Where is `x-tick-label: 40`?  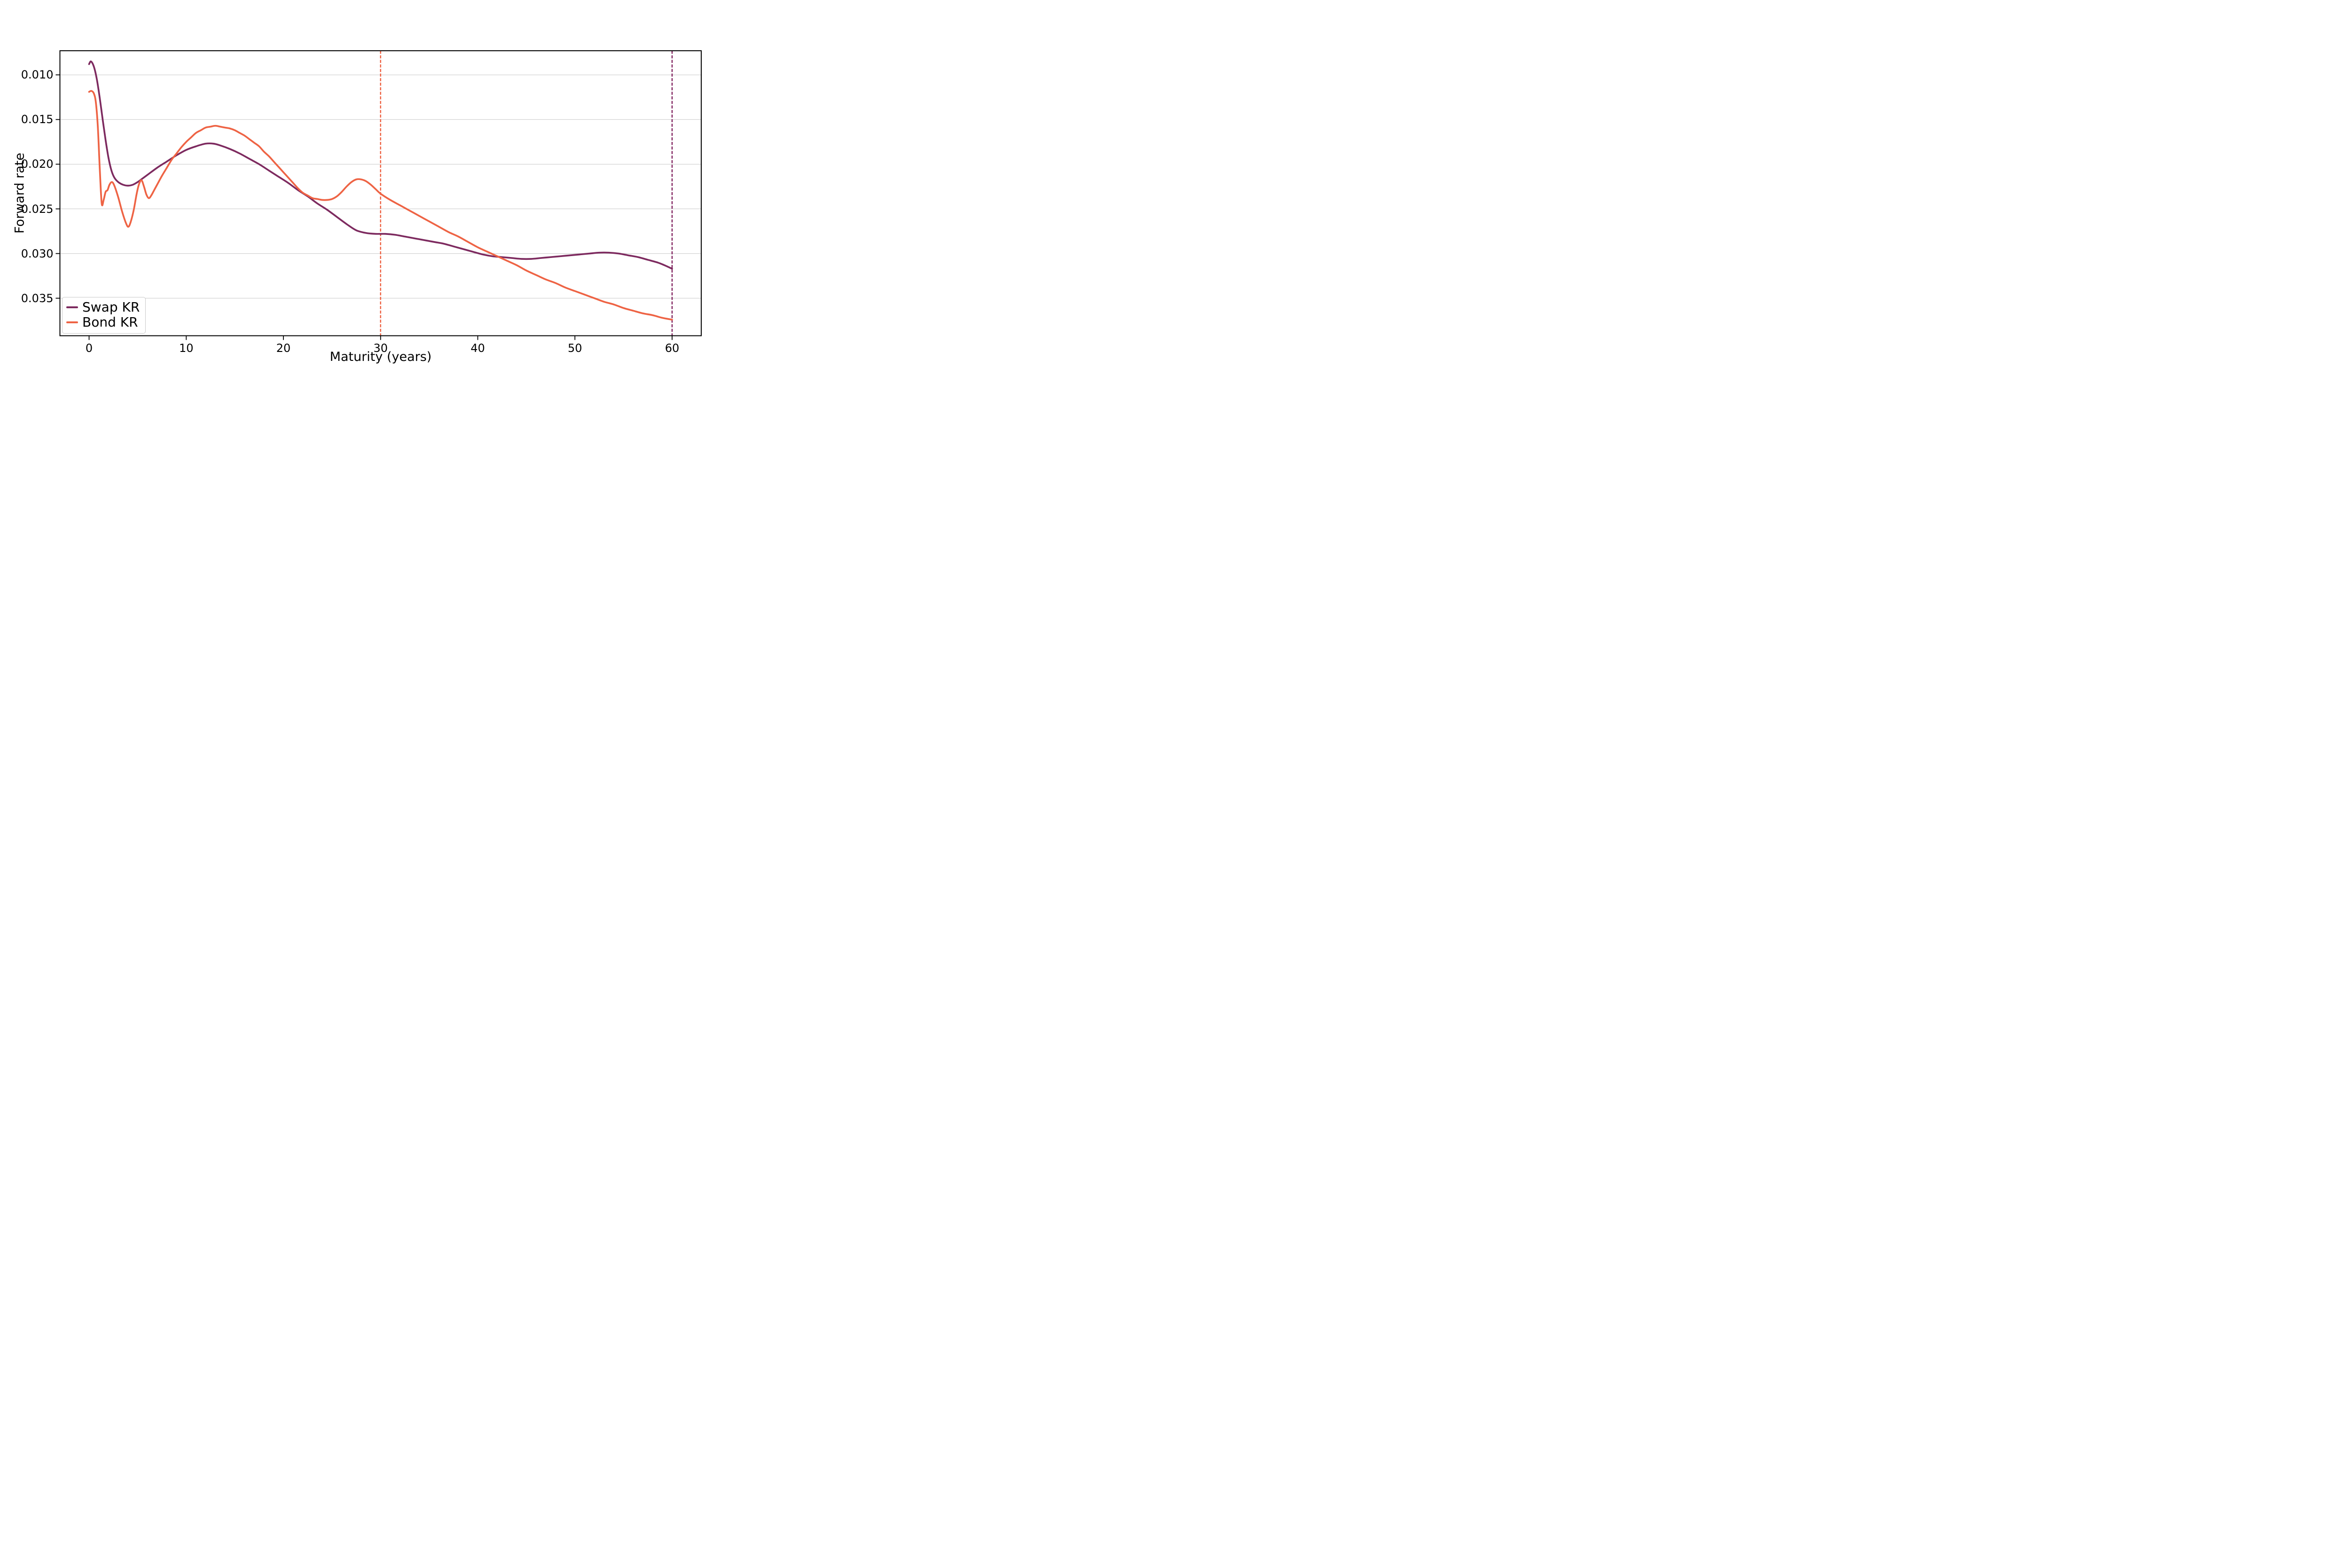 x-tick-label: 40 is located at coordinates (477, 348).